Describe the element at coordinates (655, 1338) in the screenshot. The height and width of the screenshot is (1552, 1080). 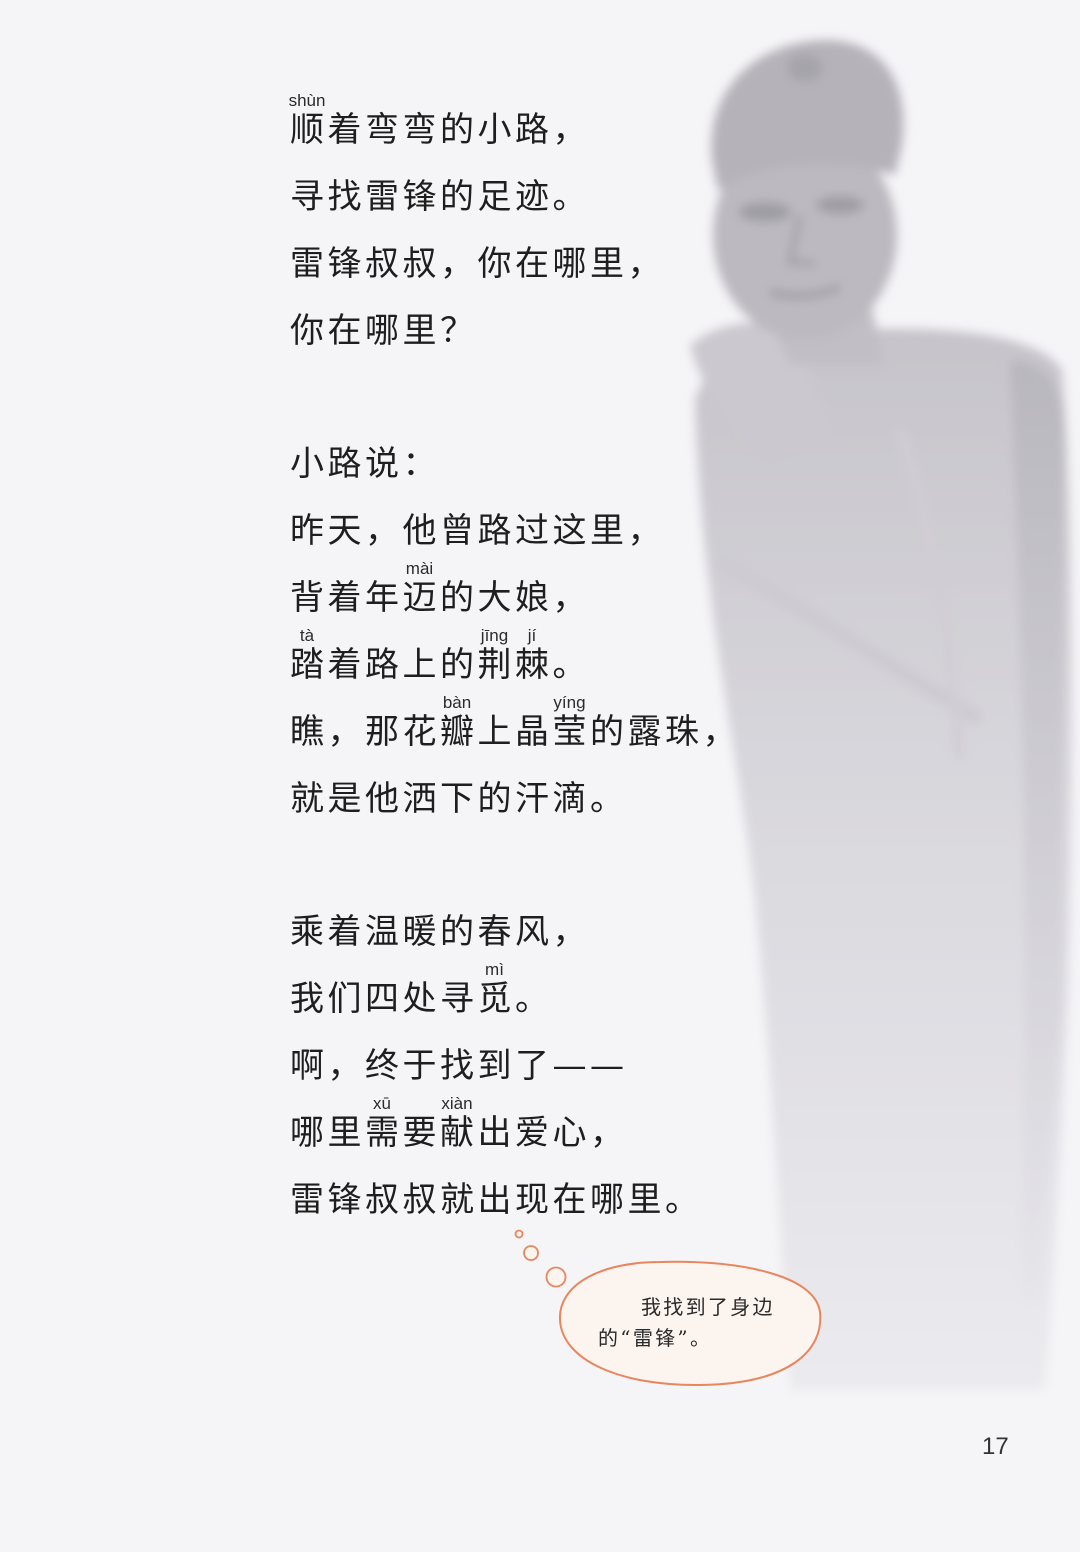
I see `bubble-line: 的“雷锋”。` at that location.